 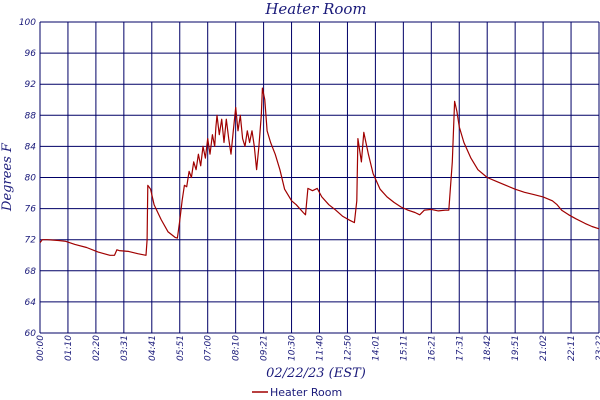 I want to click on x-tick-label: 04:41, so click(x=153, y=348).